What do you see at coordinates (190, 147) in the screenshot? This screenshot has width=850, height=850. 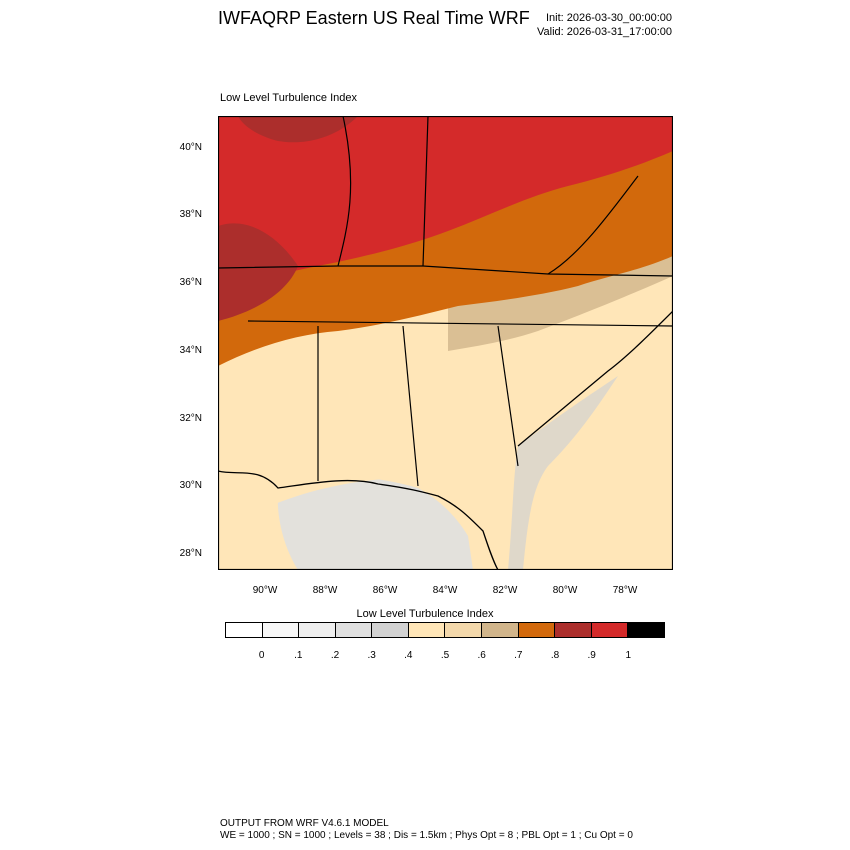 I see `lat-label-40: 40°N` at bounding box center [190, 147].